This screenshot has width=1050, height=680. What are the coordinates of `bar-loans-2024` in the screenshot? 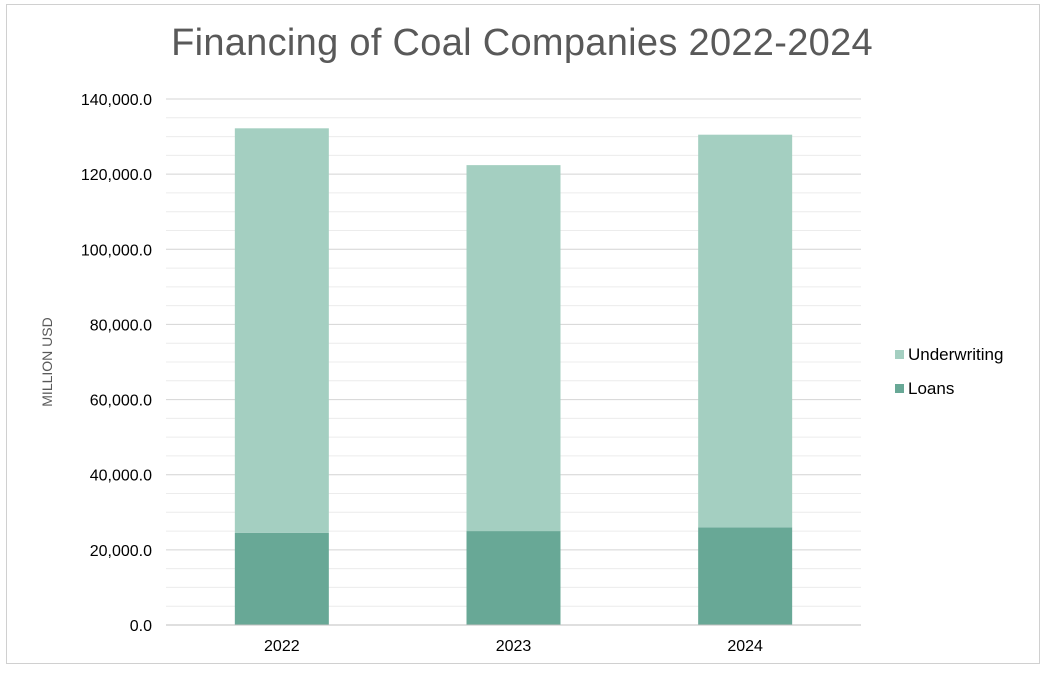 It's located at (745, 576).